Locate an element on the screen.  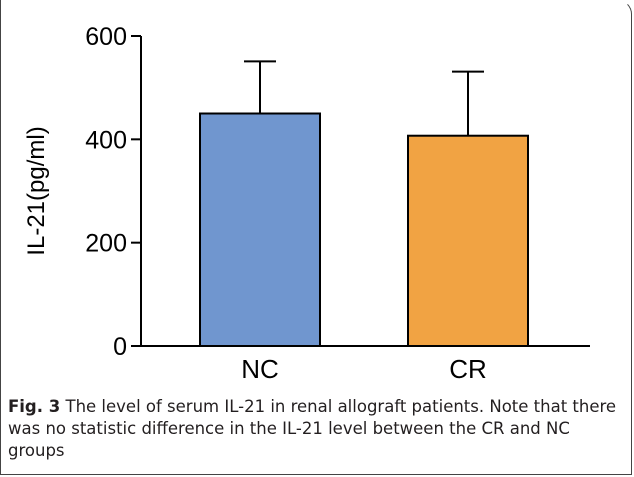
bar-cr is located at coordinates (468, 240).